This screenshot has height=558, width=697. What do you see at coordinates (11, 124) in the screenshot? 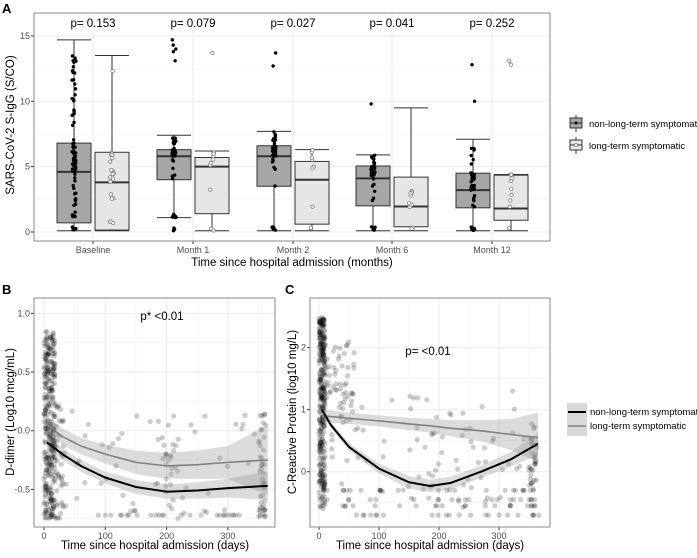
I see `panel-a-ylabel: SARS-CoV-2 S-IgG (S/CO)` at bounding box center [11, 124].